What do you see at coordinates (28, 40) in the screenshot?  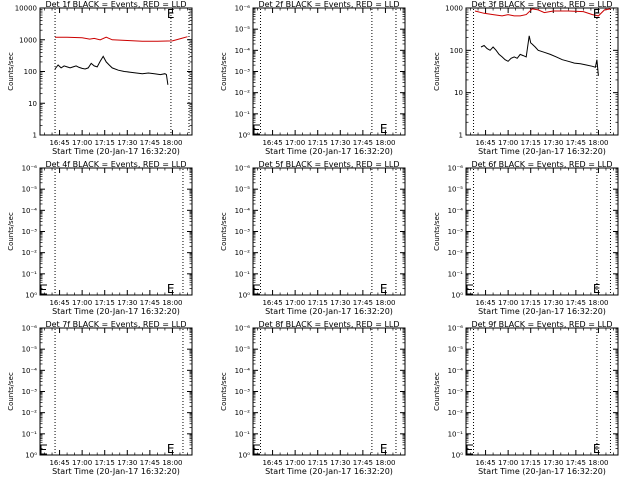 I see `y-tick-label: 1000` at bounding box center [28, 40].